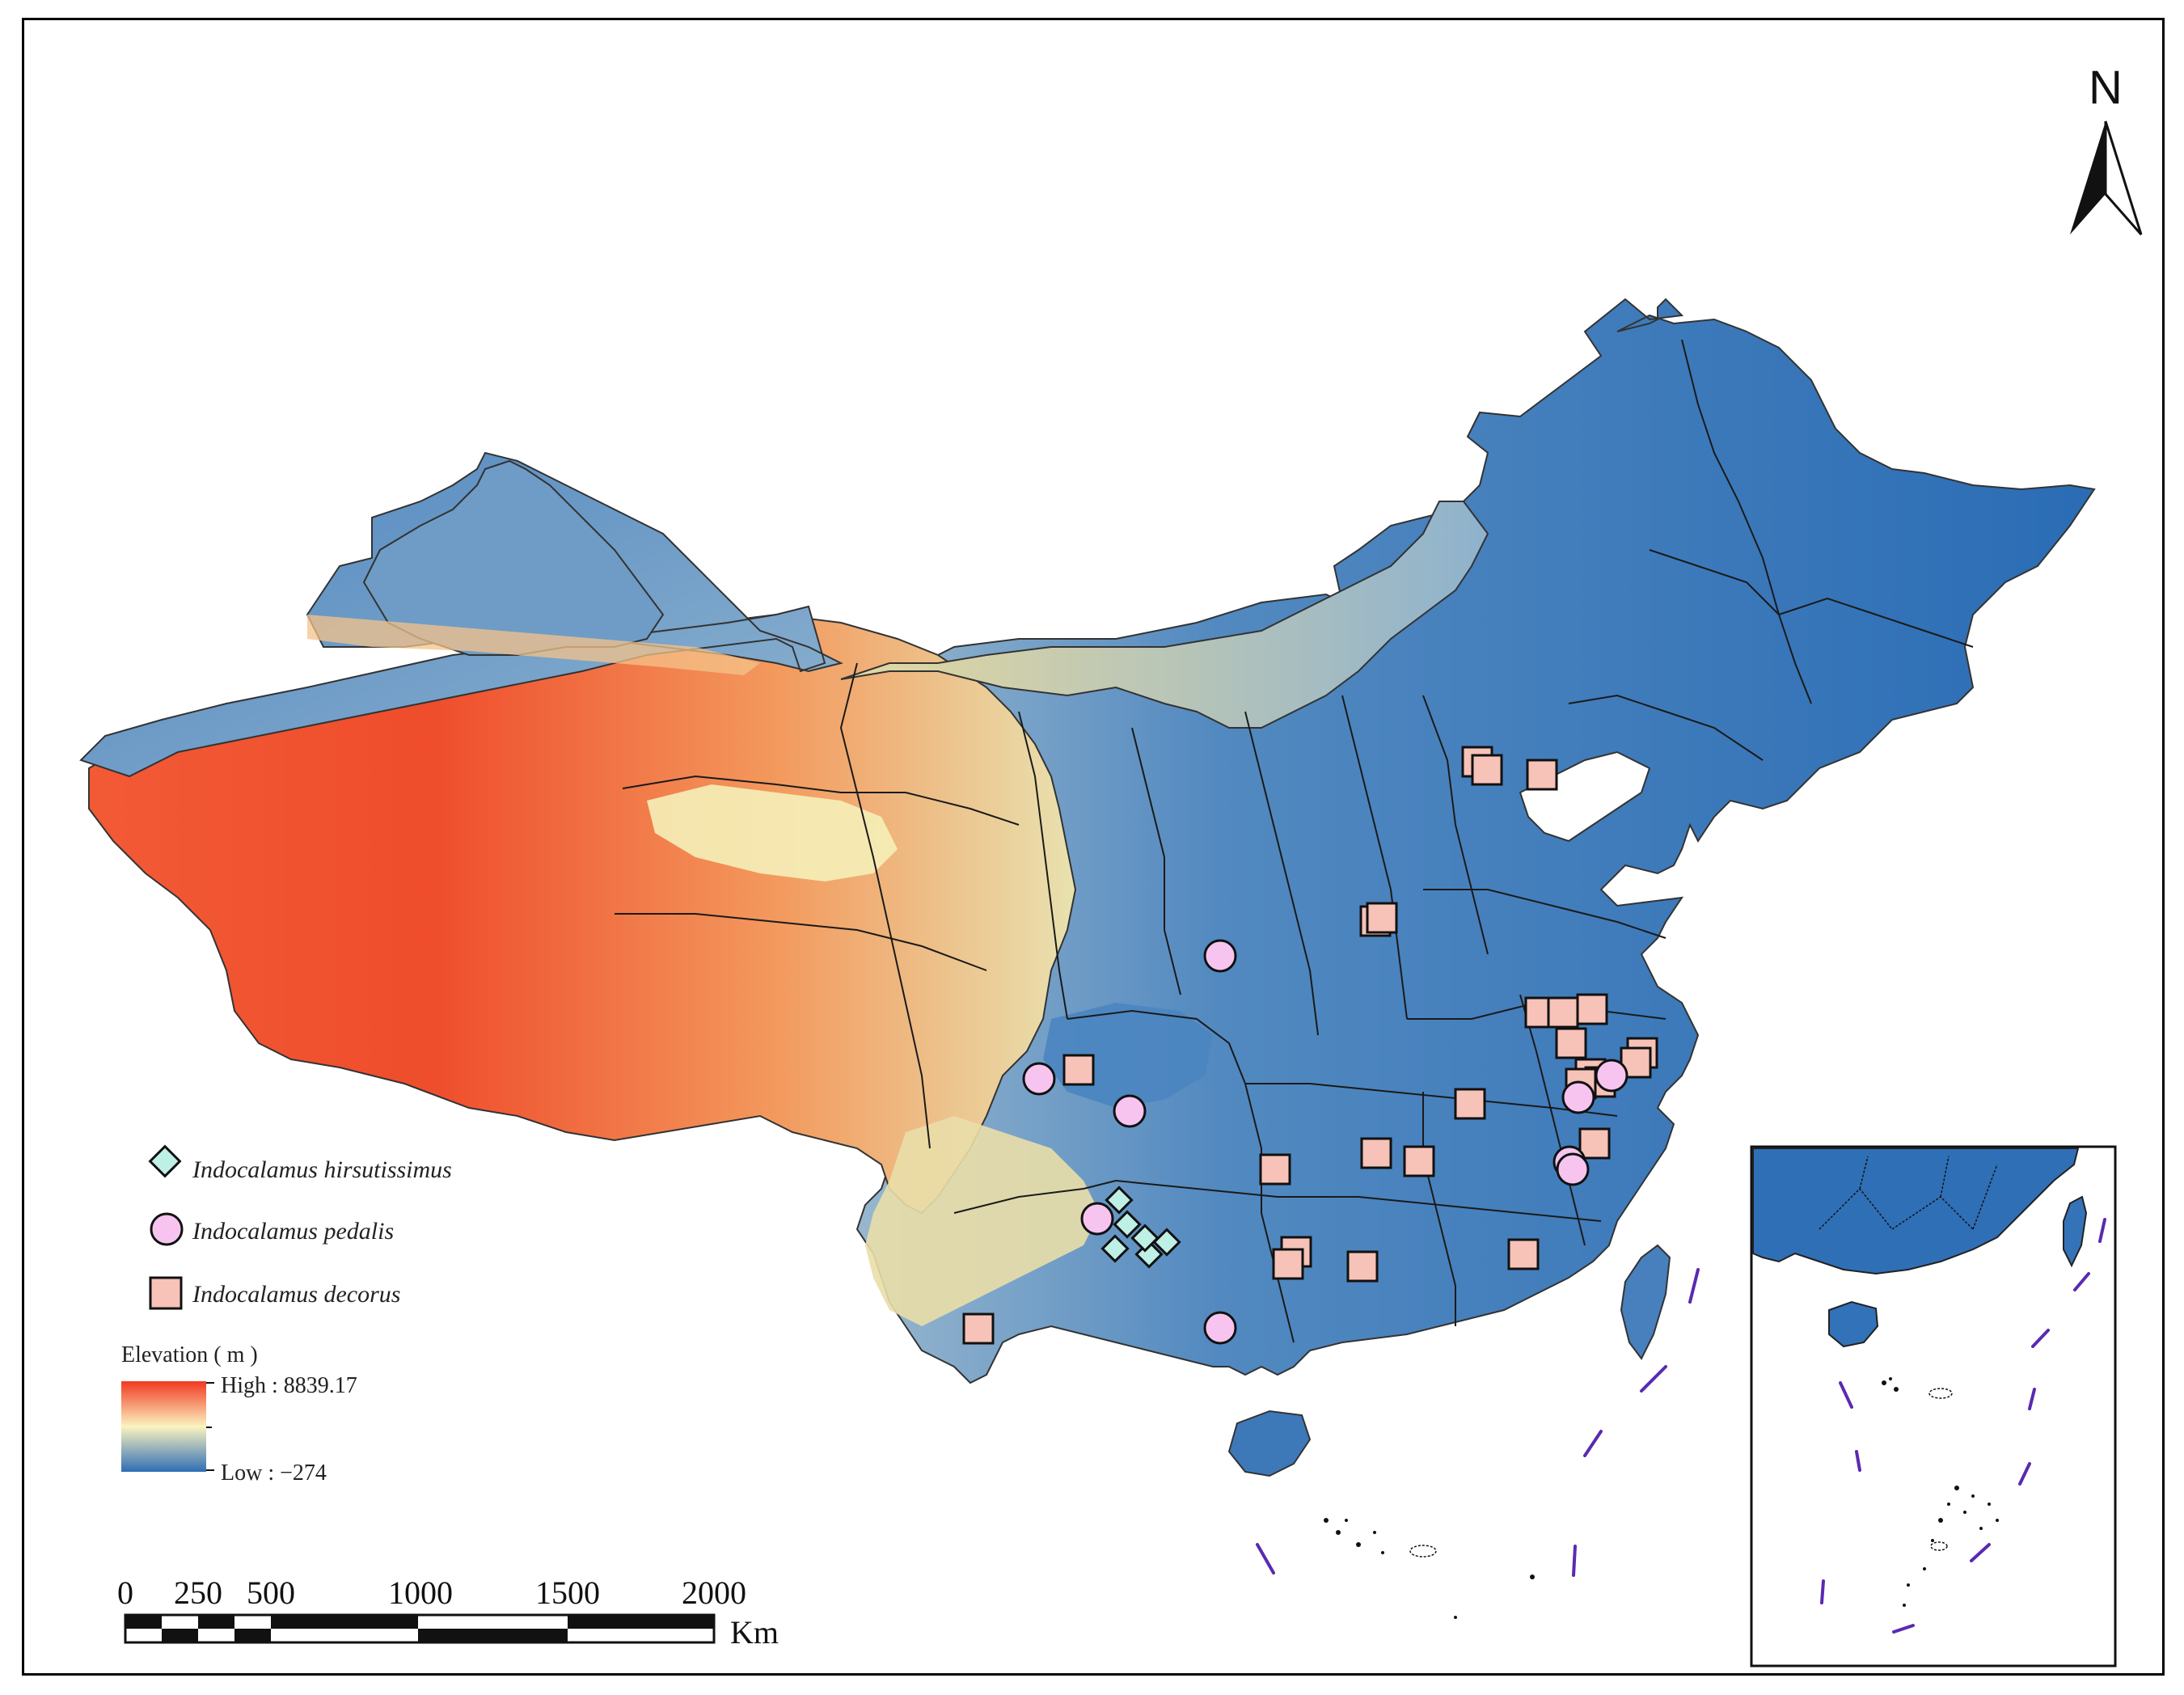 This screenshot has height=1695, width=2184. Describe the element at coordinates (165, 1161) in the screenshot. I see `diamond-icon` at that location.